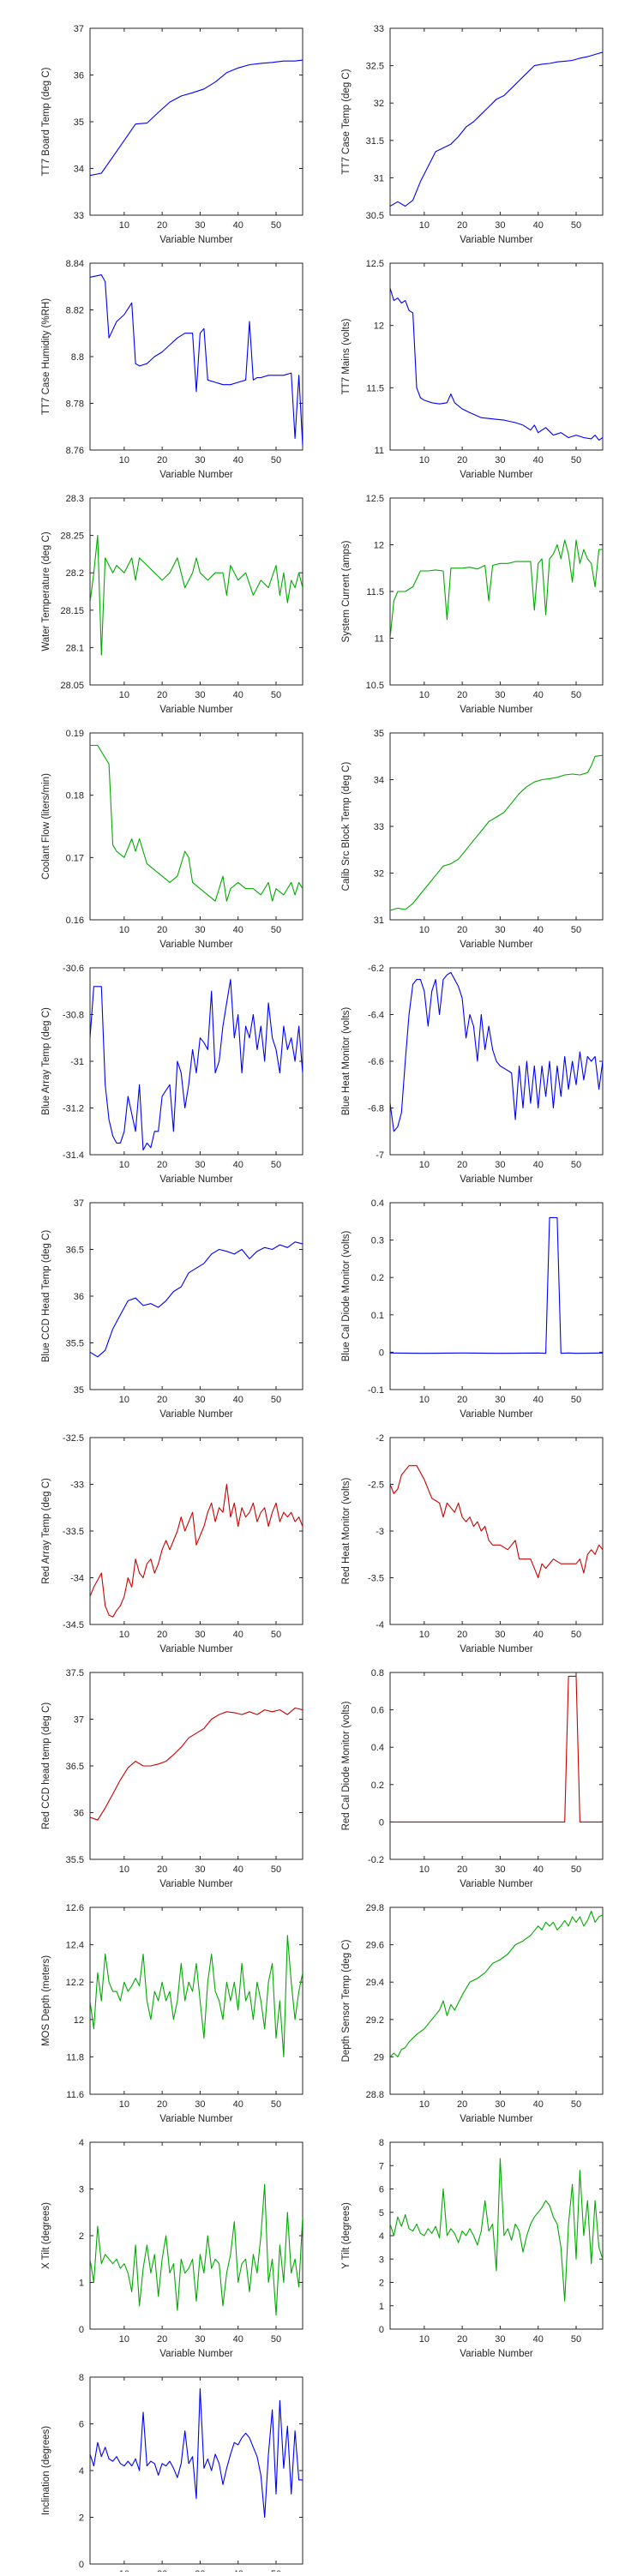 The width and height of the screenshot is (643, 2576). Describe the element at coordinates (381, 2260) in the screenshot. I see `y-tick-label: 3` at that location.